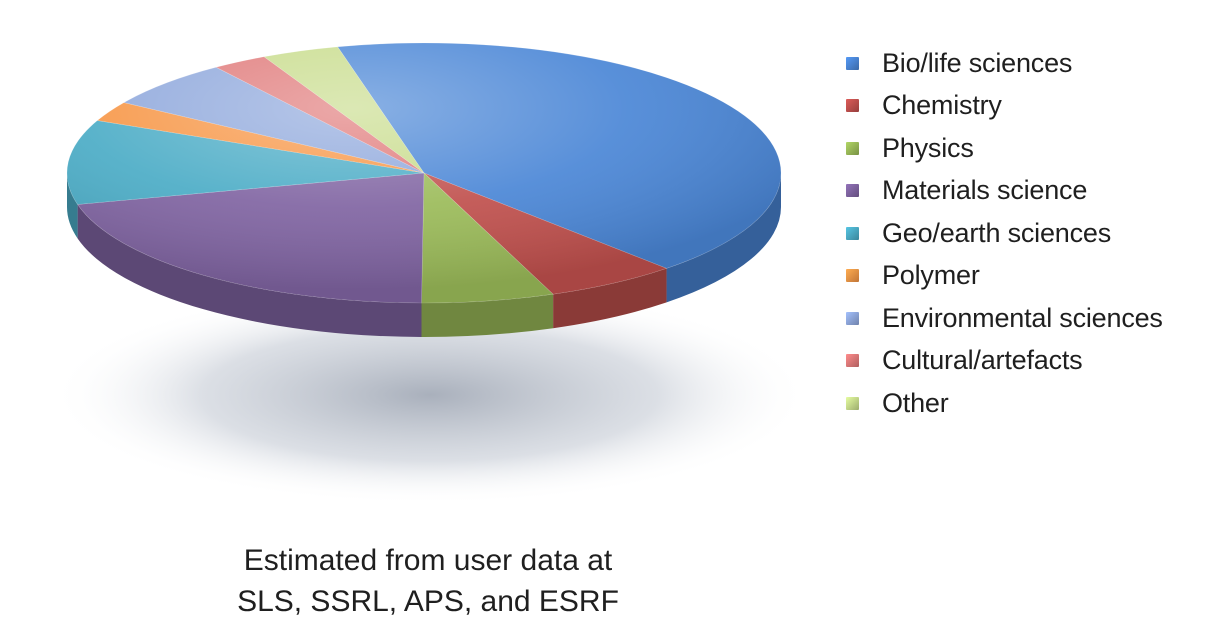 This screenshot has height=644, width=1228. I want to click on caption-line-2: SLS, SSRL, APS, and ESRF, so click(428, 601).